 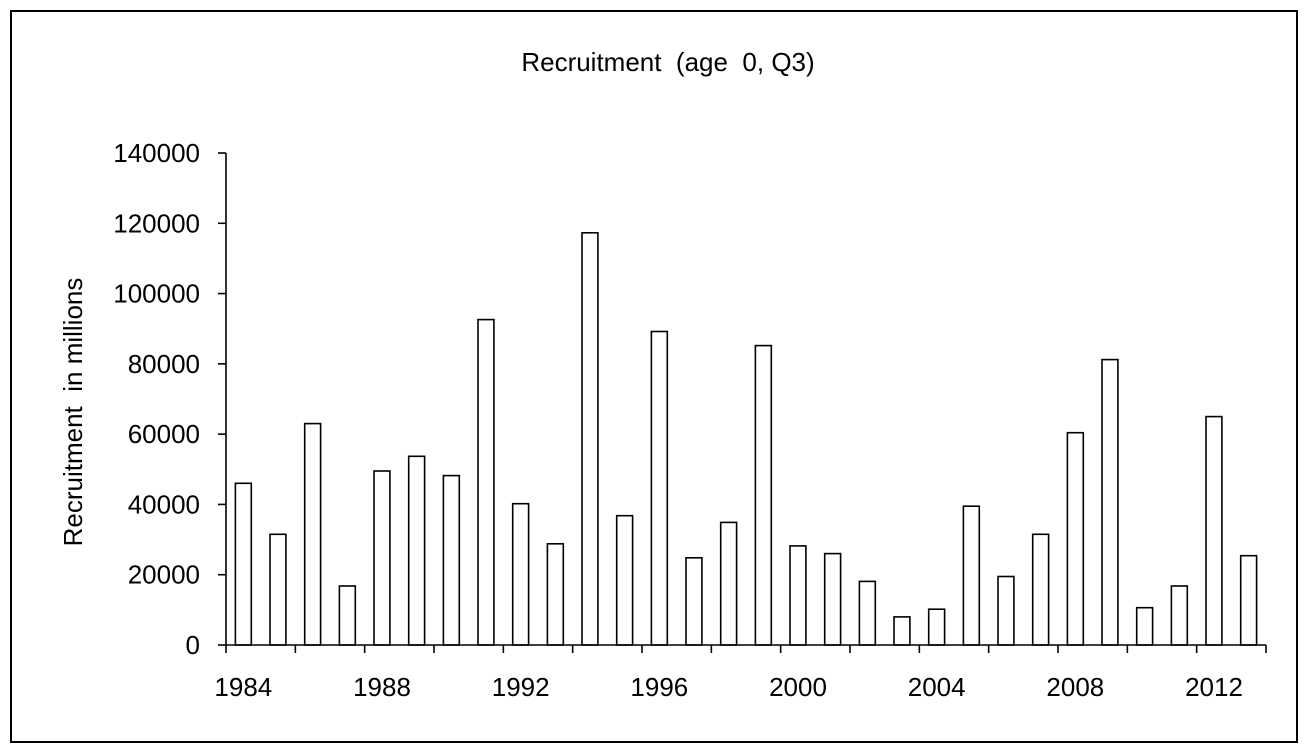 What do you see at coordinates (1144, 626) in the screenshot?
I see `bar-2010` at bounding box center [1144, 626].